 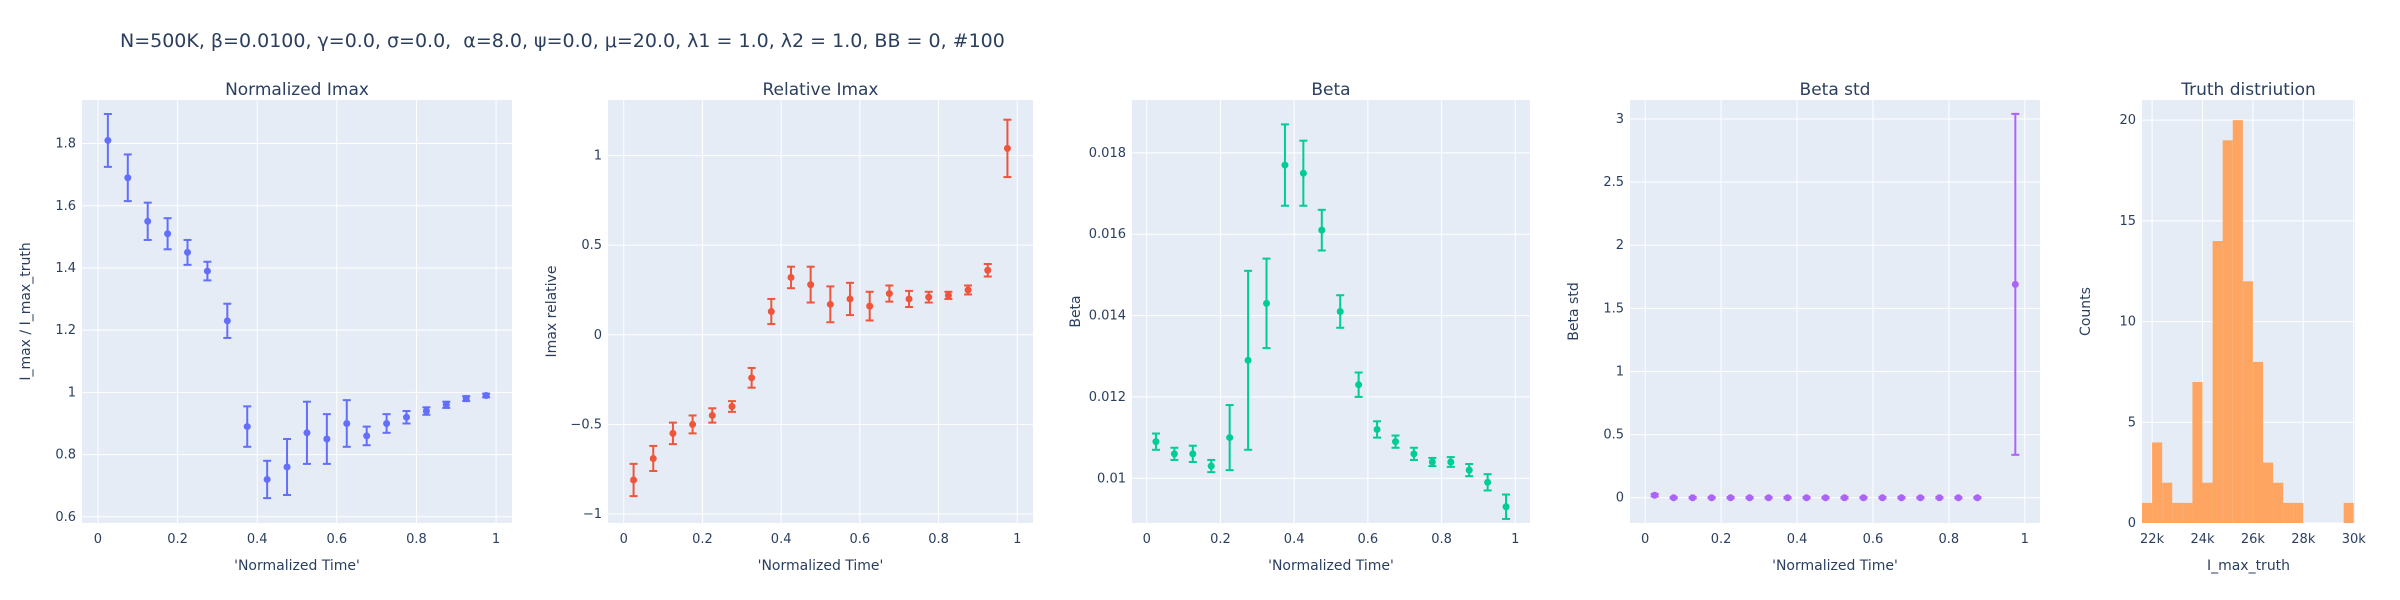 I want to click on x-tick-label: 0.4, so click(x=257, y=539).